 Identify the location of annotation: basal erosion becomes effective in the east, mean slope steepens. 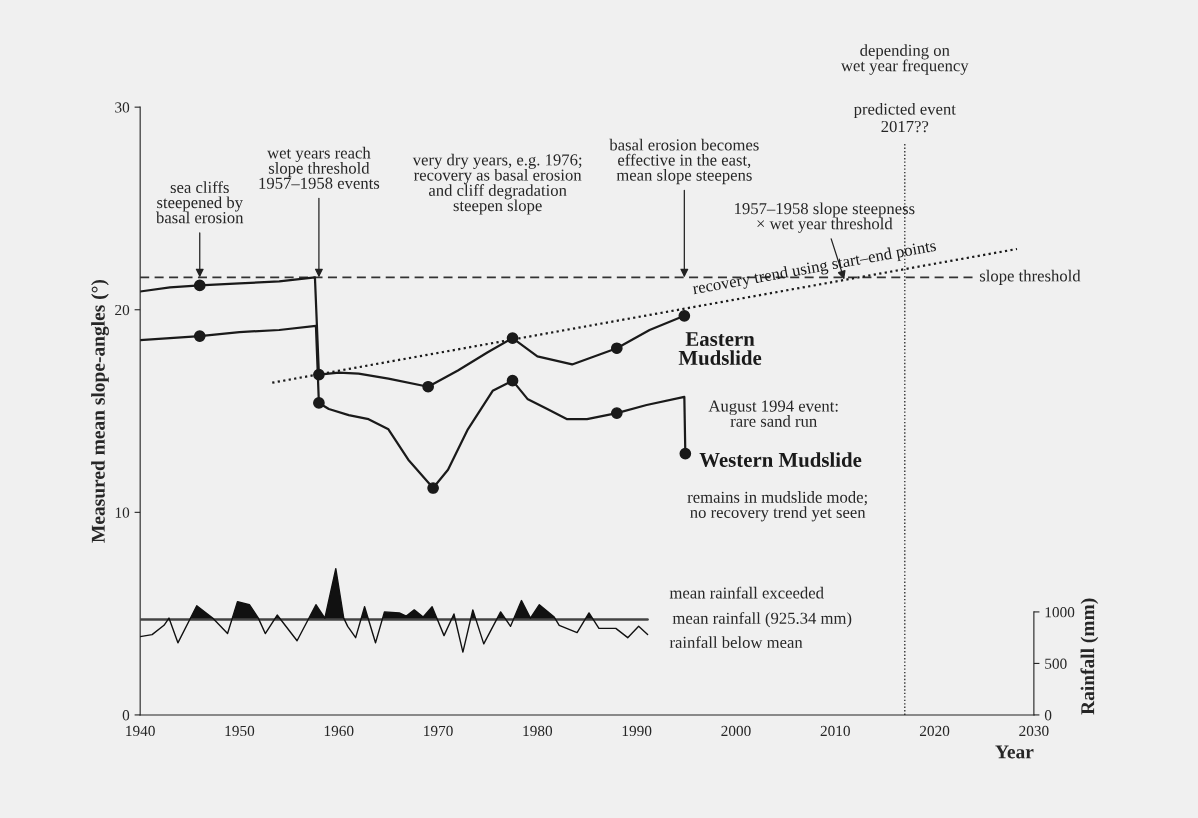
(684, 161).